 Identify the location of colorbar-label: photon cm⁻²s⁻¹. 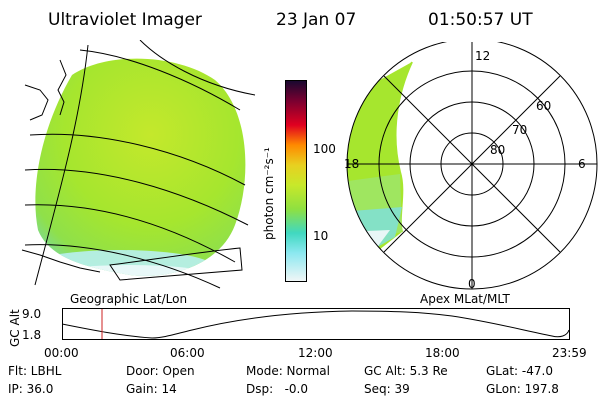
(269, 193).